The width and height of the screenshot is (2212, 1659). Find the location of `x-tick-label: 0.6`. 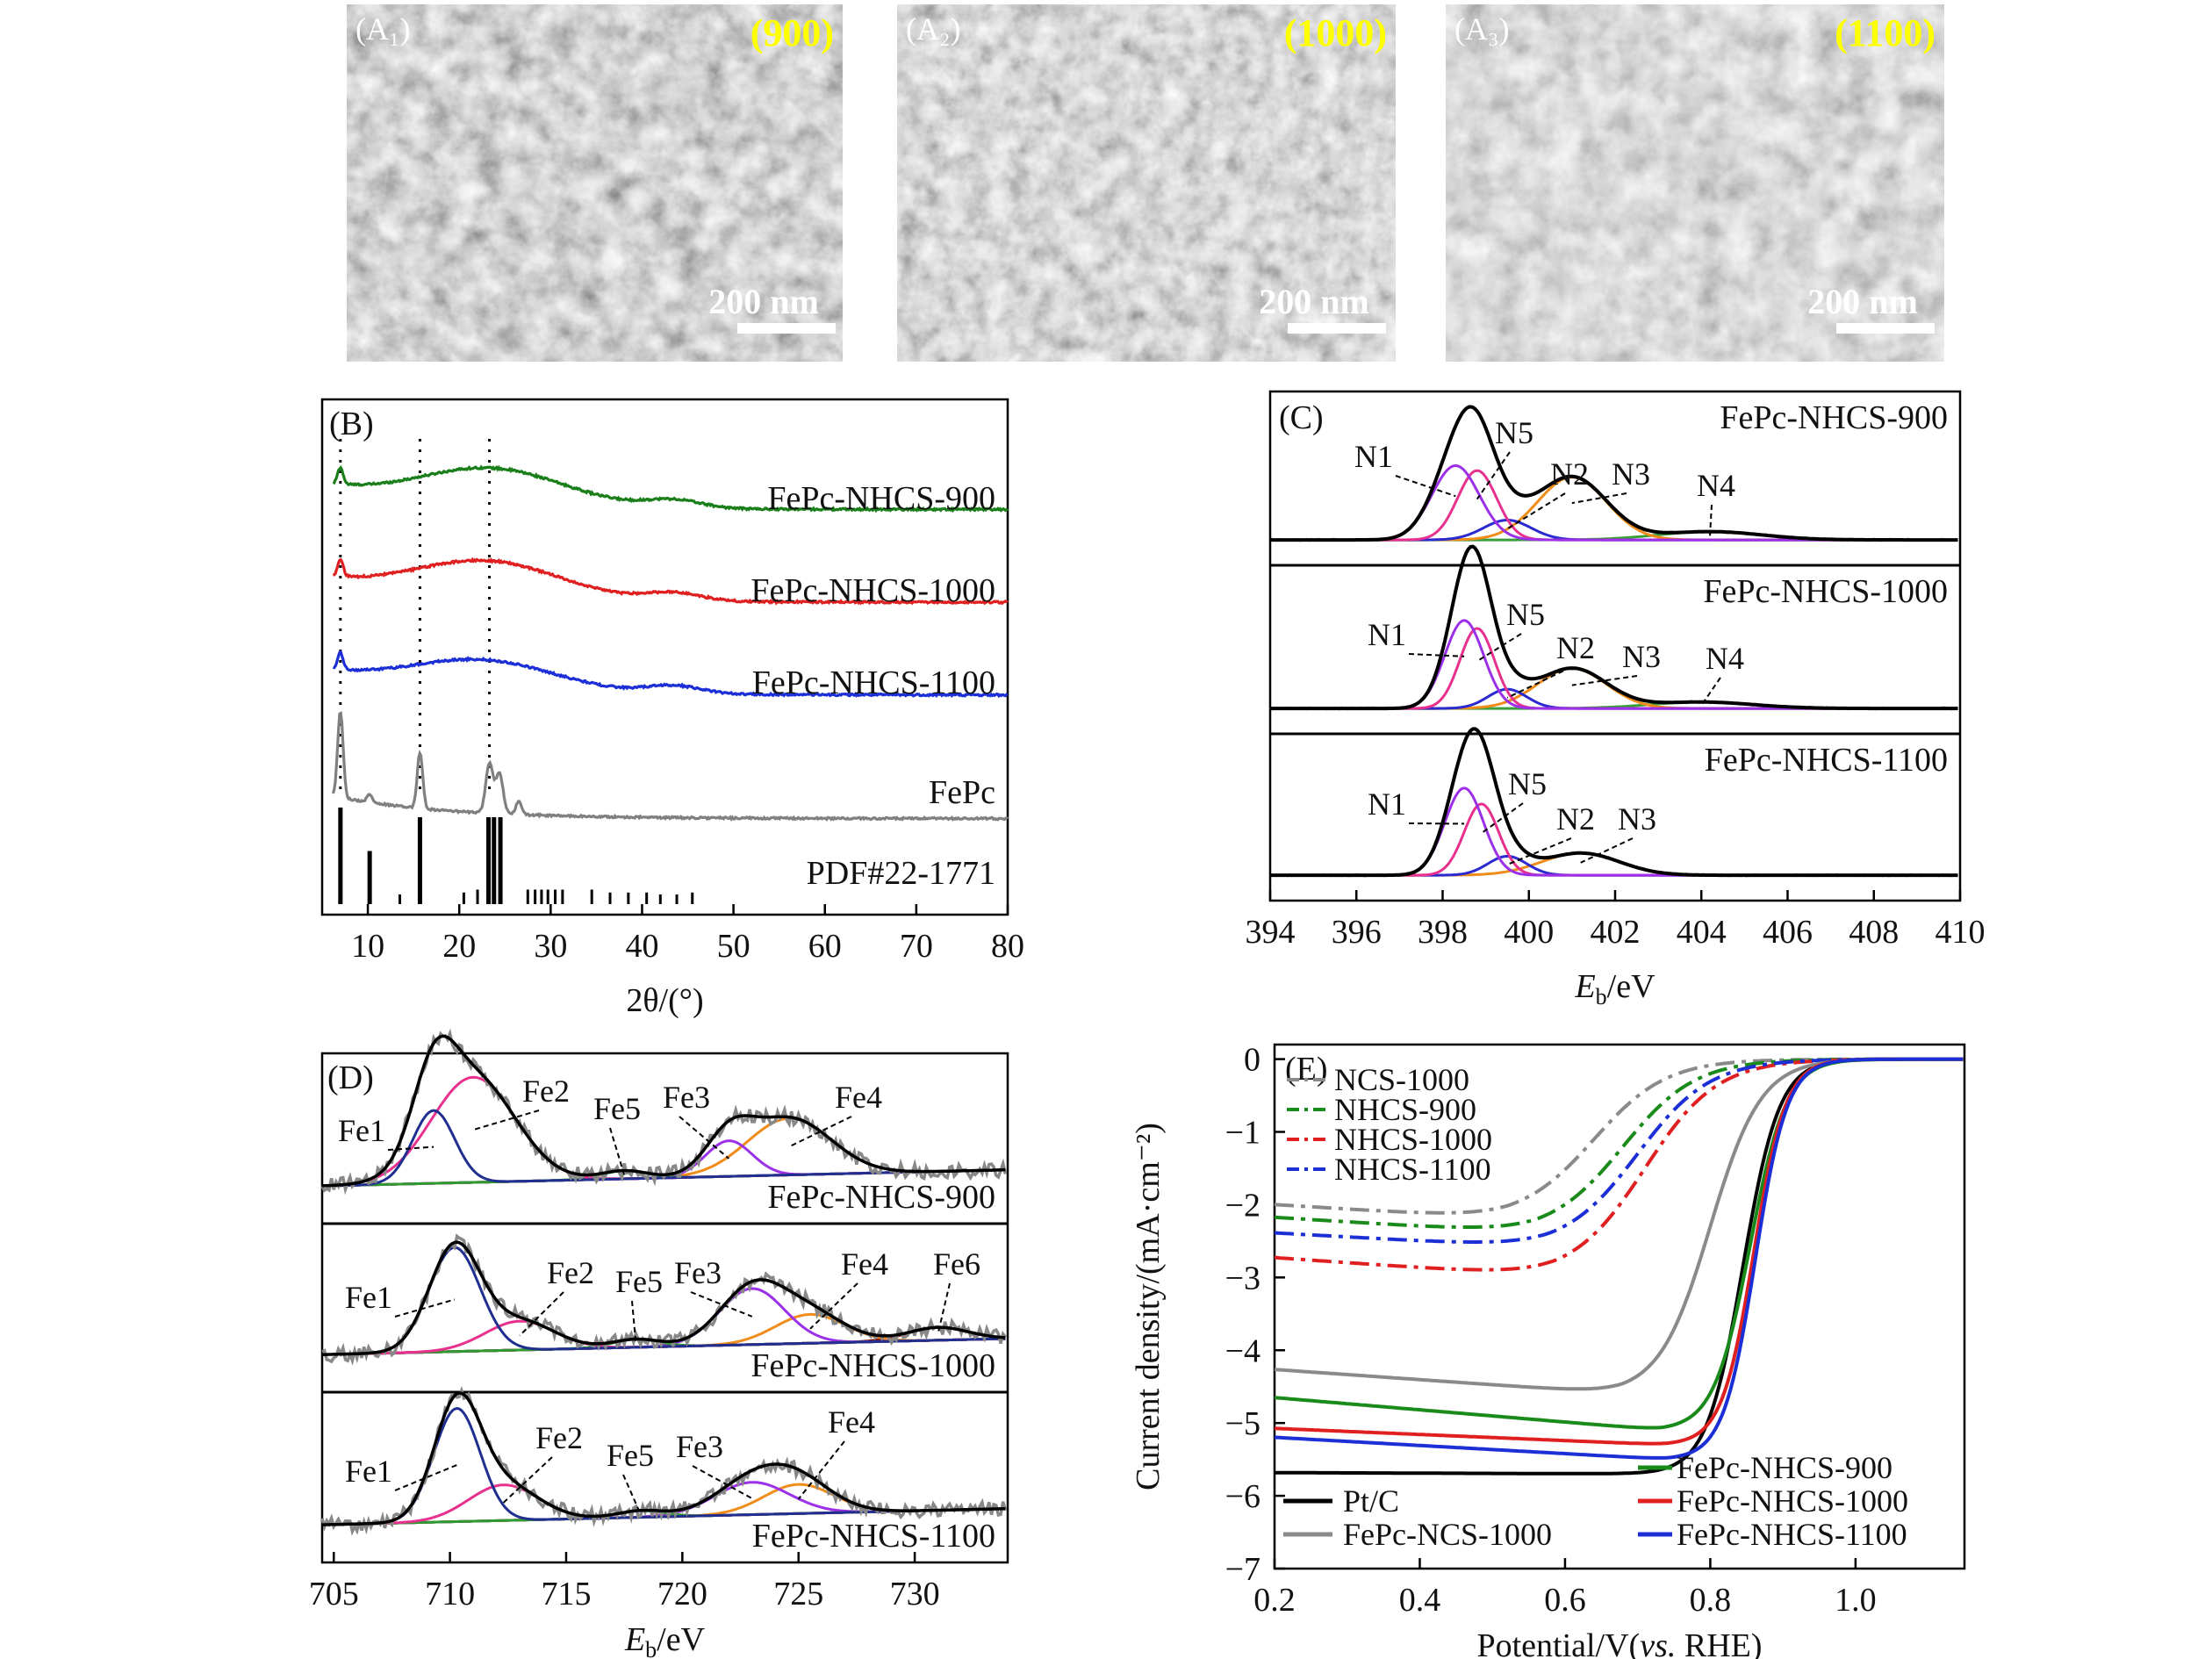

x-tick-label: 0.6 is located at coordinates (1565, 1600).